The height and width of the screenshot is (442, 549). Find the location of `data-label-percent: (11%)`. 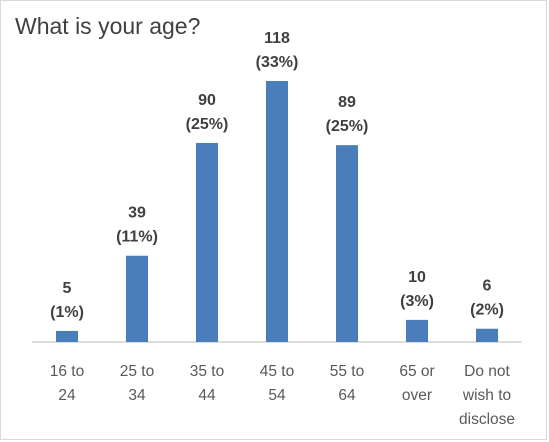

data-label-percent: (11%) is located at coordinates (137, 237).